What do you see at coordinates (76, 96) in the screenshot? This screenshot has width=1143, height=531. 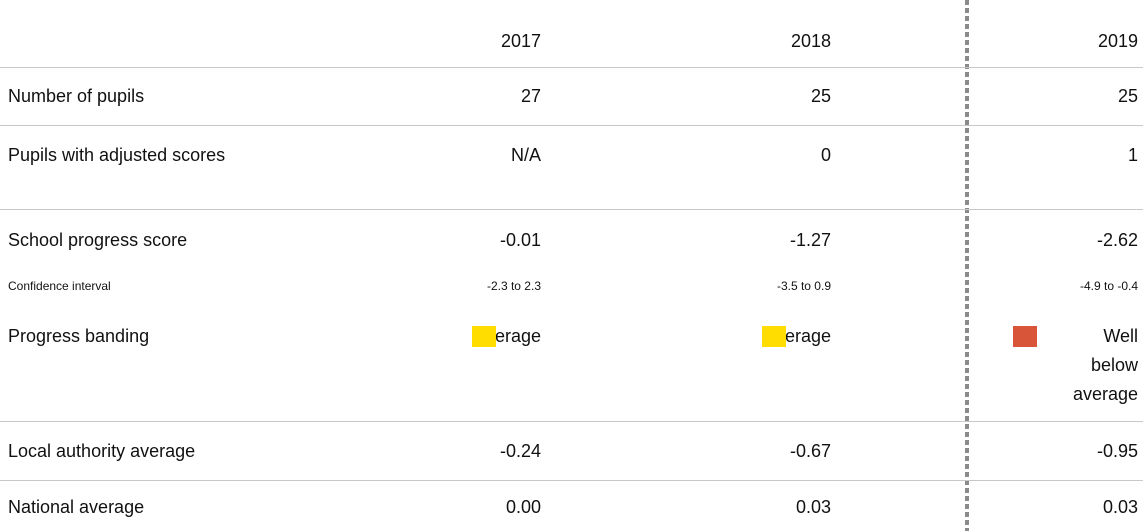 I see `row-label: Number of pupils` at bounding box center [76, 96].